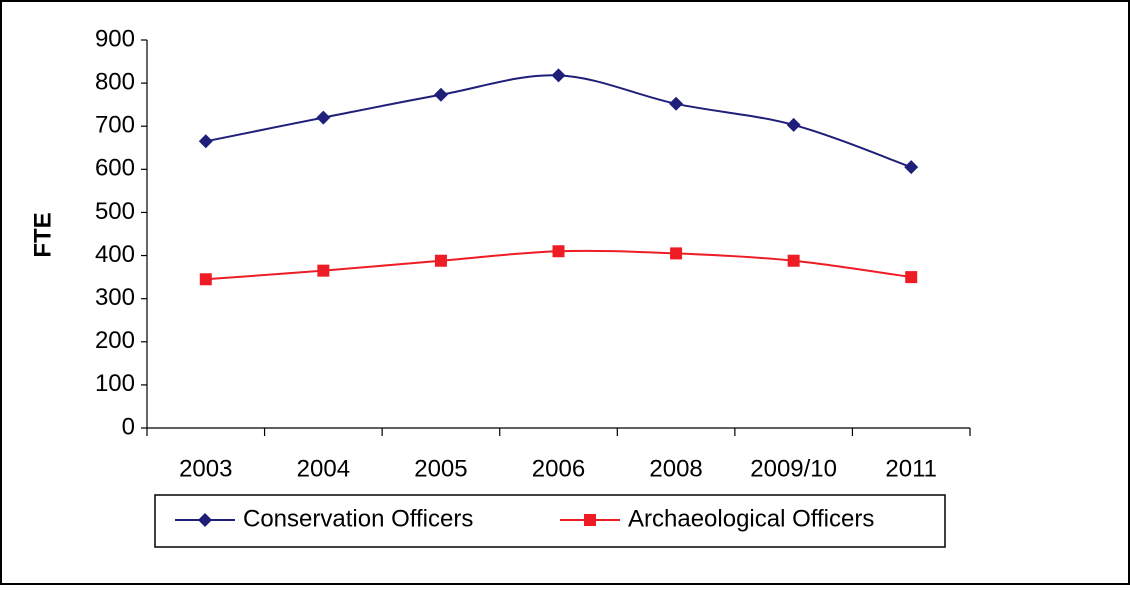 This screenshot has width=1130, height=590. Describe the element at coordinates (550, 521) in the screenshot. I see `legend-box` at that location.